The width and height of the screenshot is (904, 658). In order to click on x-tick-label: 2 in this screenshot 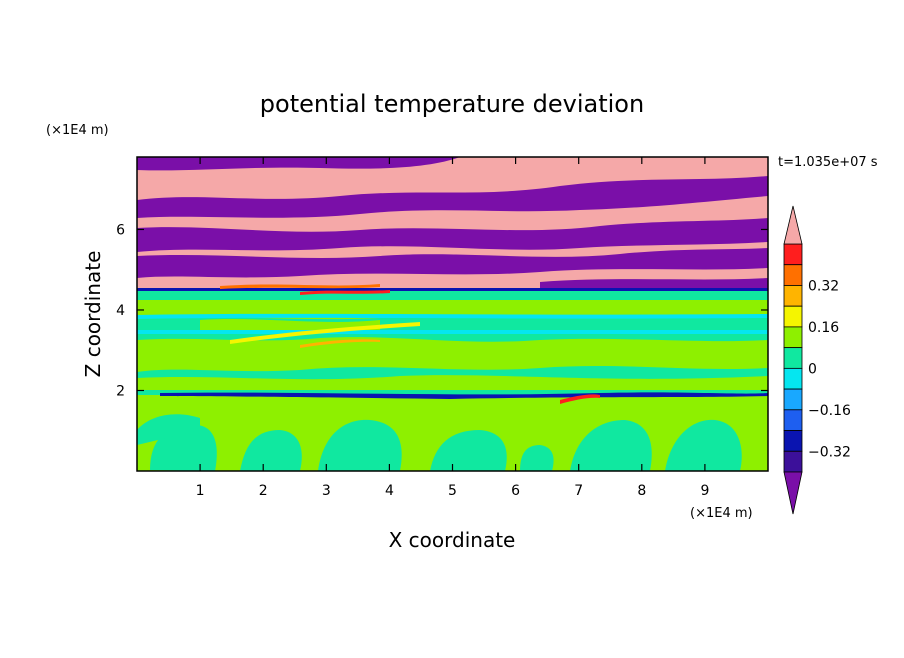, I will do `click(263, 491)`.